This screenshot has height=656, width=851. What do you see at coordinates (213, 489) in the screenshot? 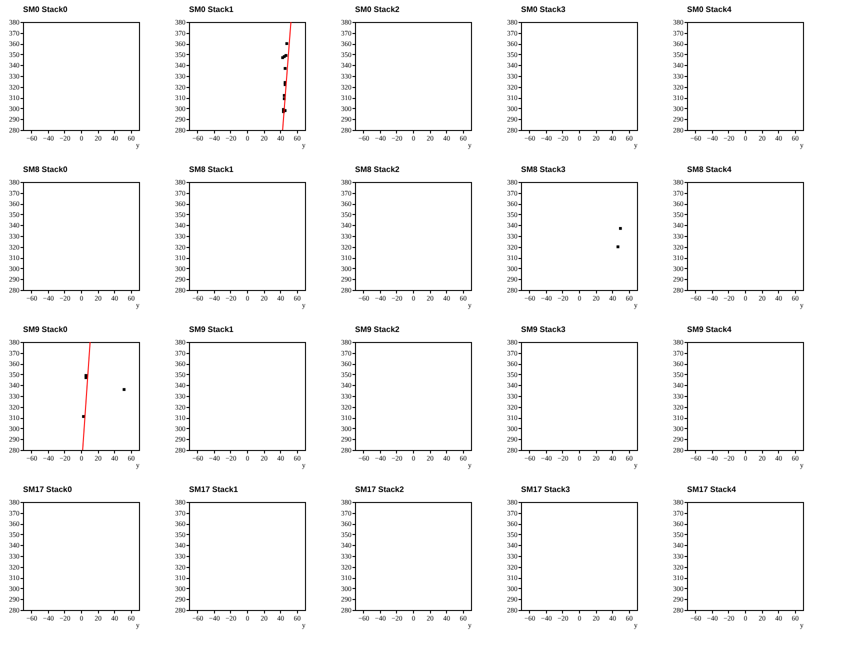
I see `chart-title: SM17 Stack1` at bounding box center [213, 489].